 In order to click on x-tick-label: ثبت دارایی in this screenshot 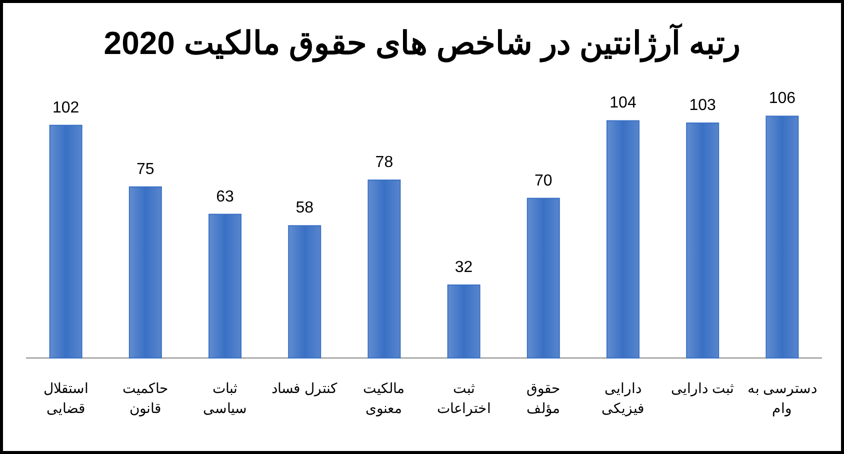, I will do `click(702, 388)`.